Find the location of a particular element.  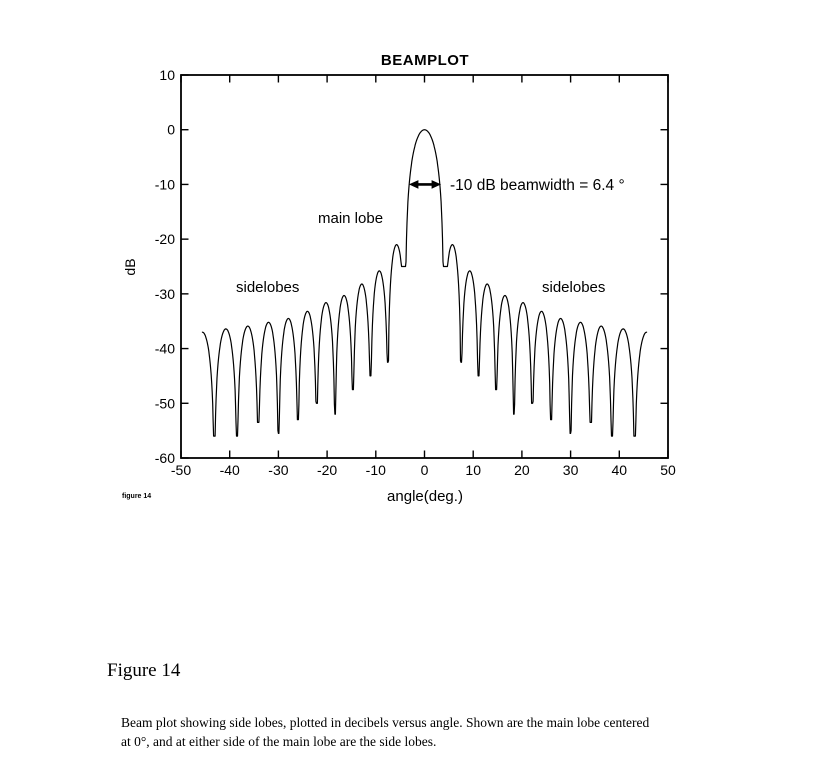

y-tick-label: -60 is located at coordinates (165, 458).